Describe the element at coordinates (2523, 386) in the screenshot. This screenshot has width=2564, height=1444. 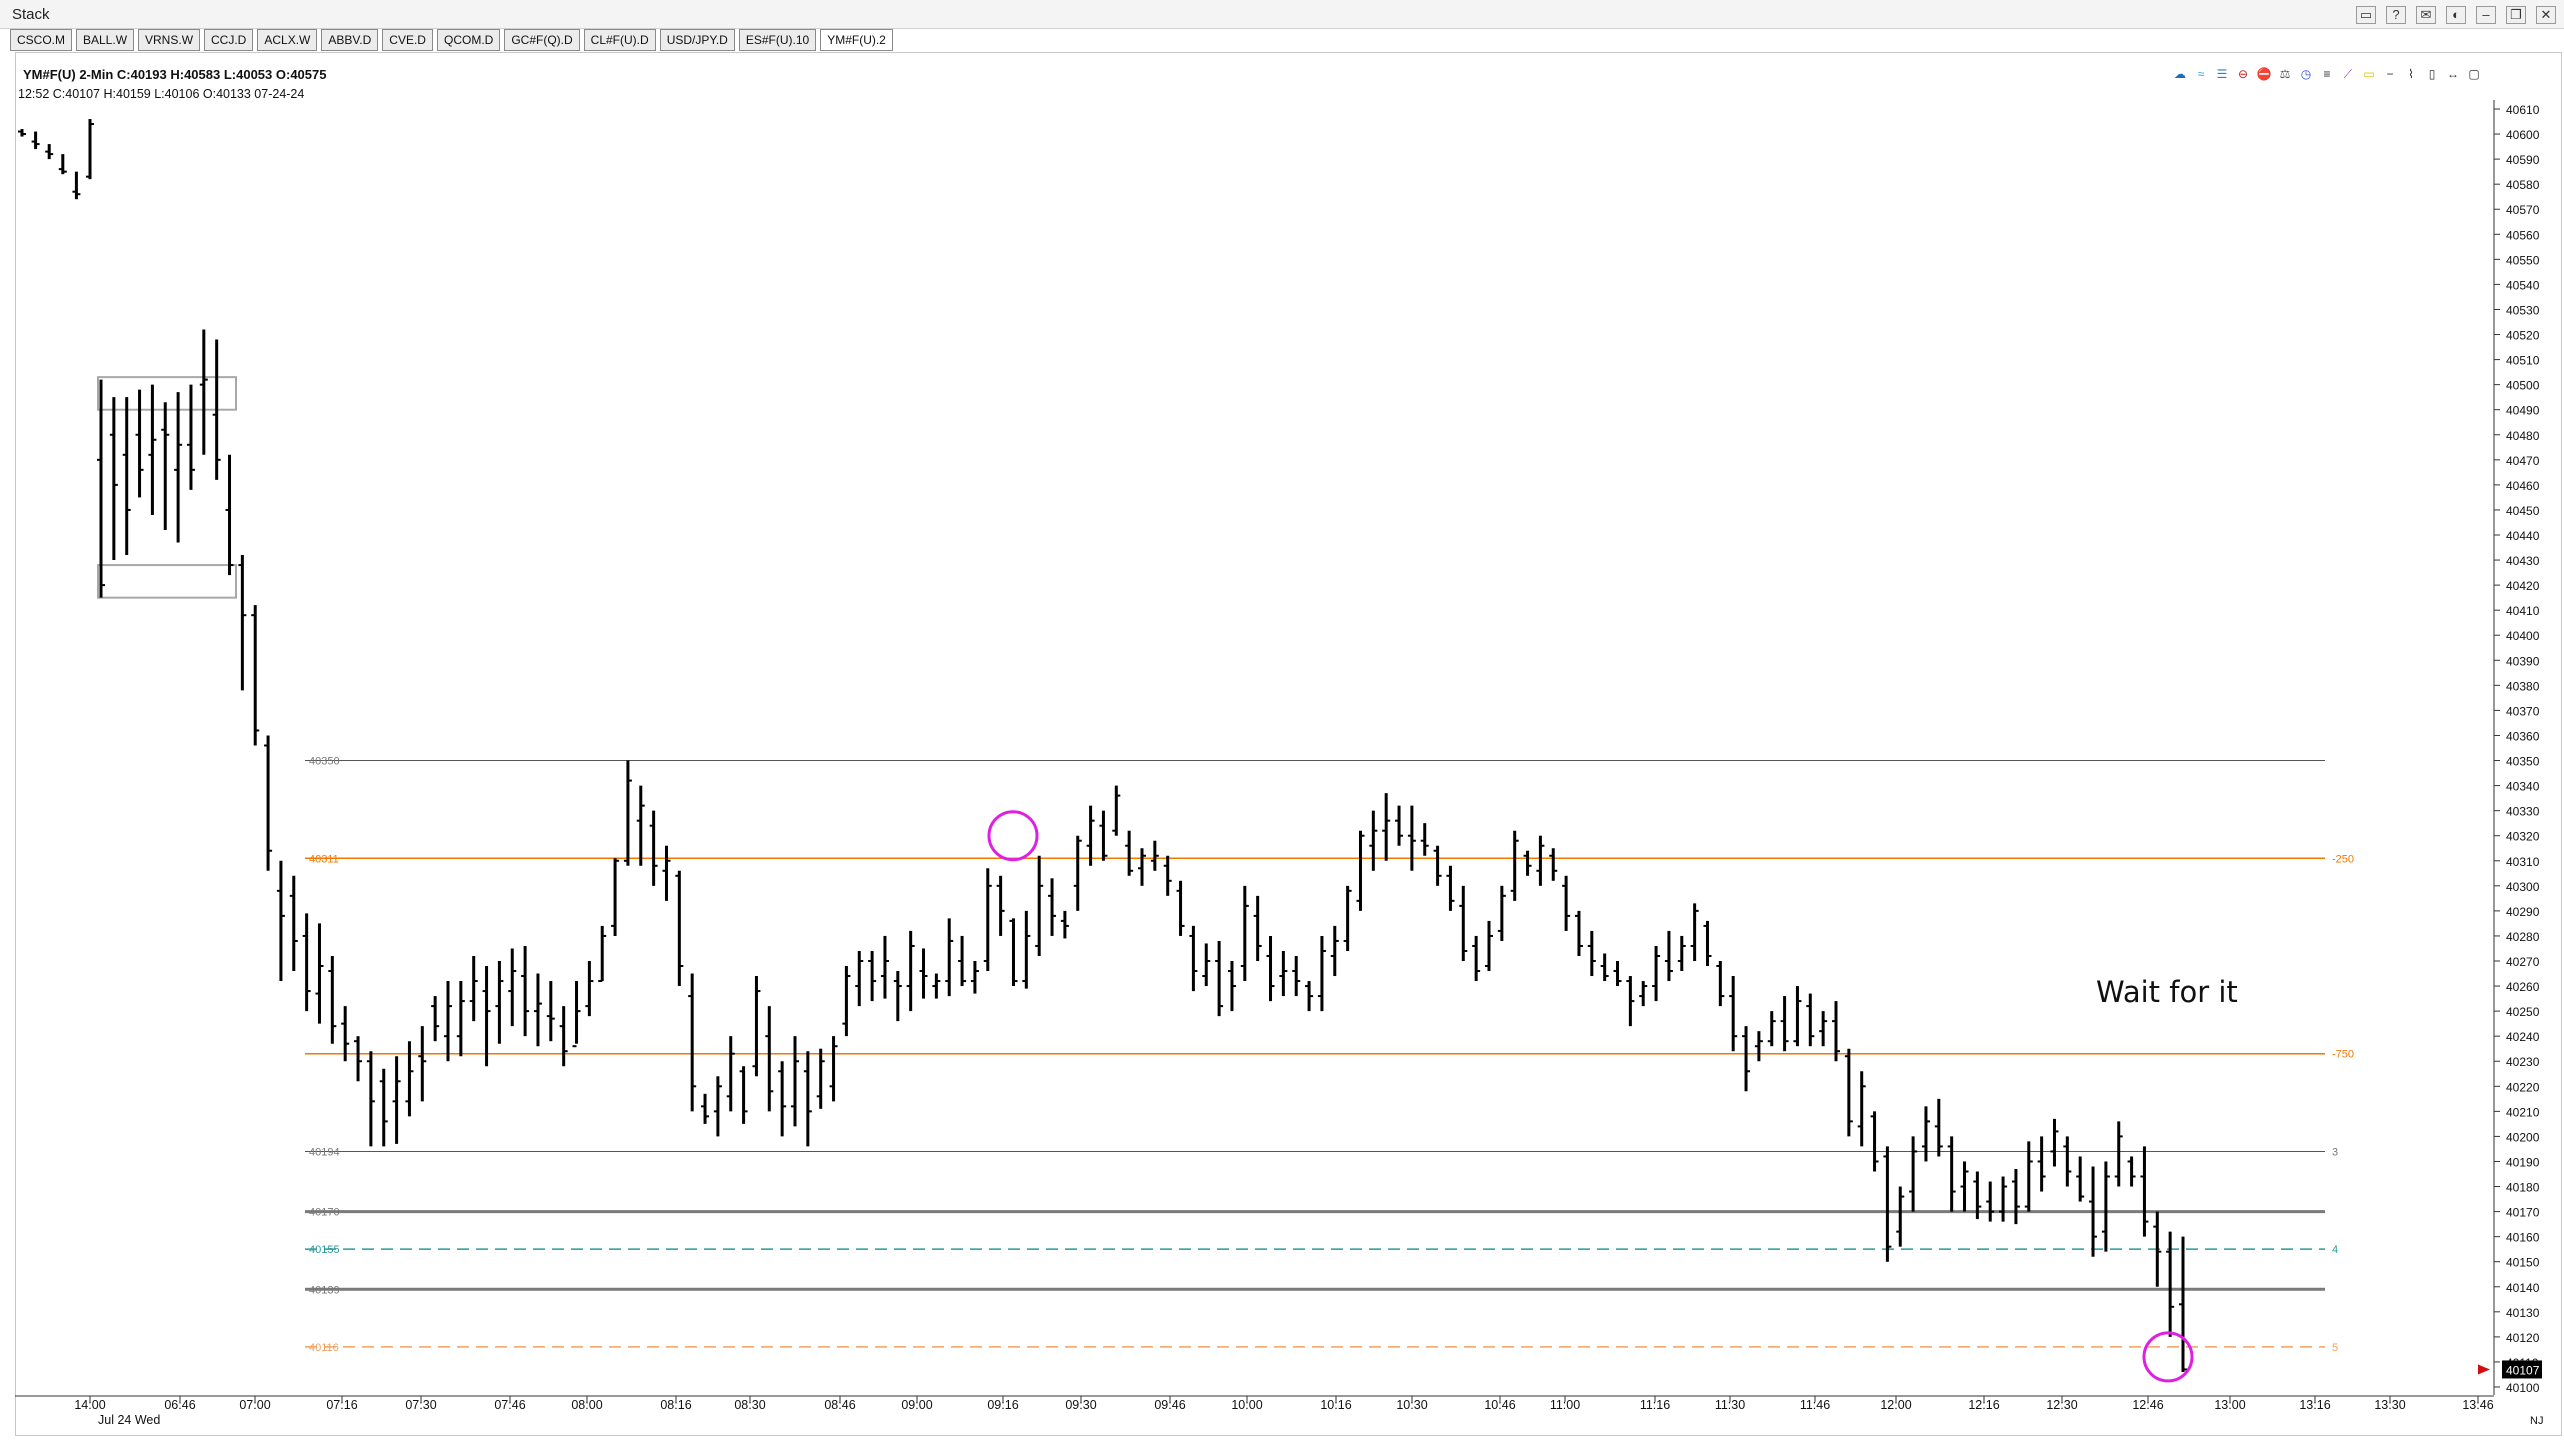
I see `price-tick-label: 40500` at that location.